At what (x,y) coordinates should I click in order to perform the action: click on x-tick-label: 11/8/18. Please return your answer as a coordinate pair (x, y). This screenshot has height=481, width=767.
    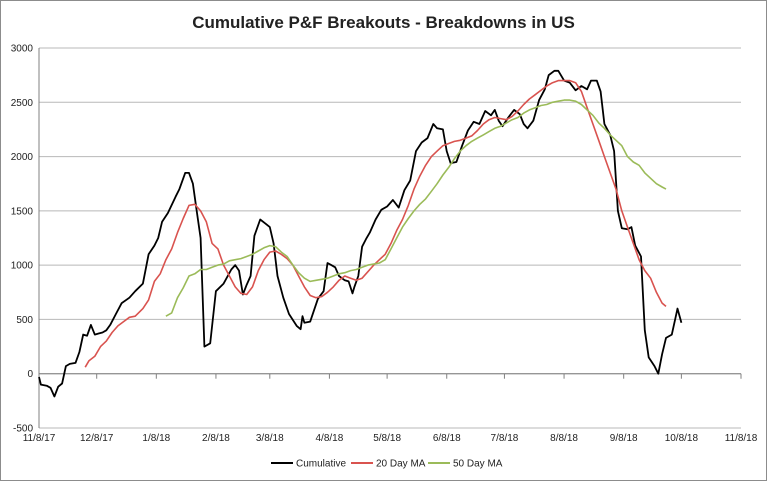
    Looking at the image, I should click on (741, 438).